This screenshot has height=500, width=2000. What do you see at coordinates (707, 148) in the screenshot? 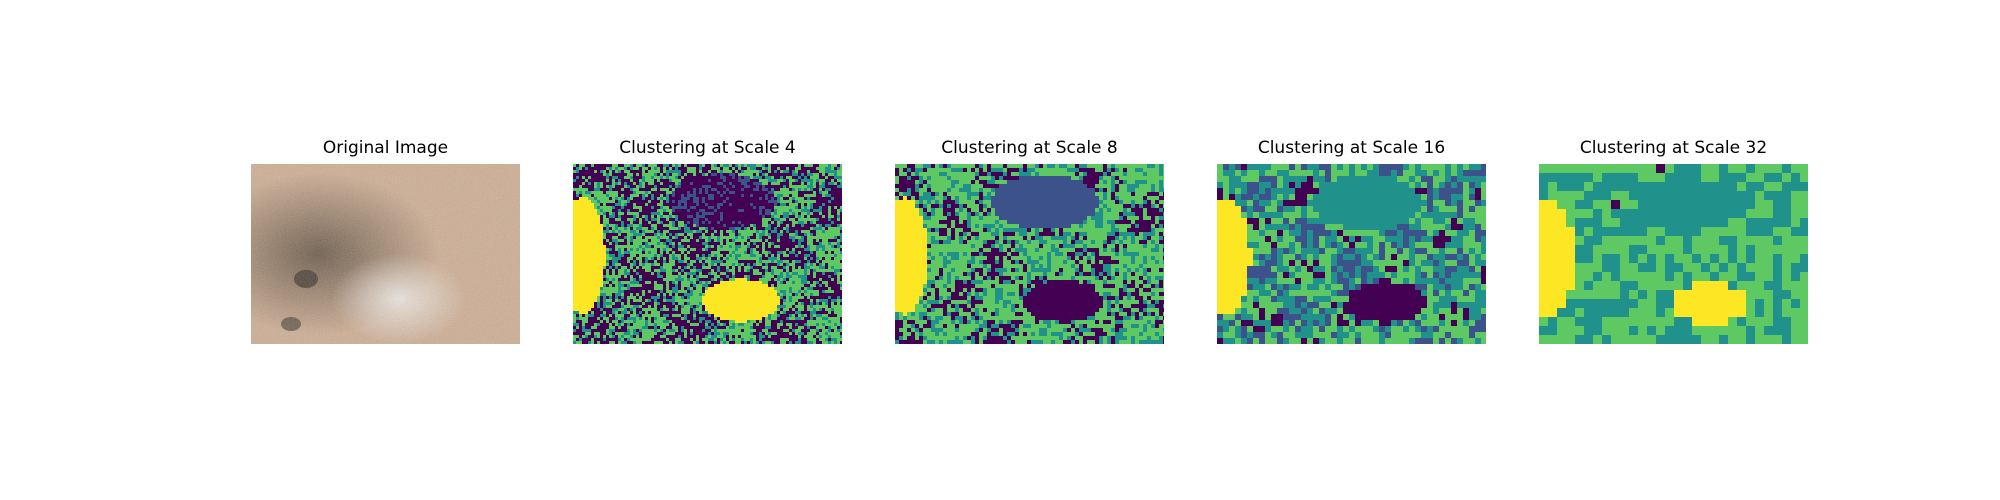
I see `panel-title: Clustering at Scale 4` at bounding box center [707, 148].